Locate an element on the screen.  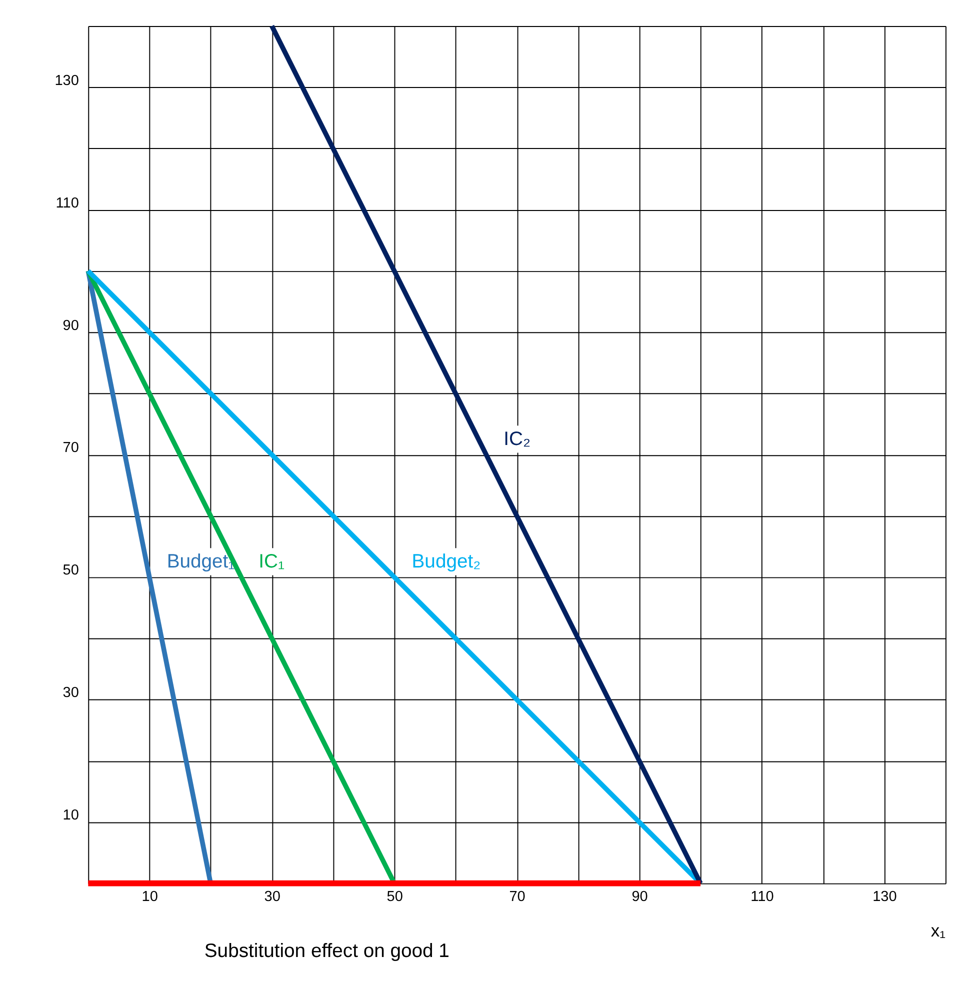
series-label: IC₁ is located at coordinates (272, 561).